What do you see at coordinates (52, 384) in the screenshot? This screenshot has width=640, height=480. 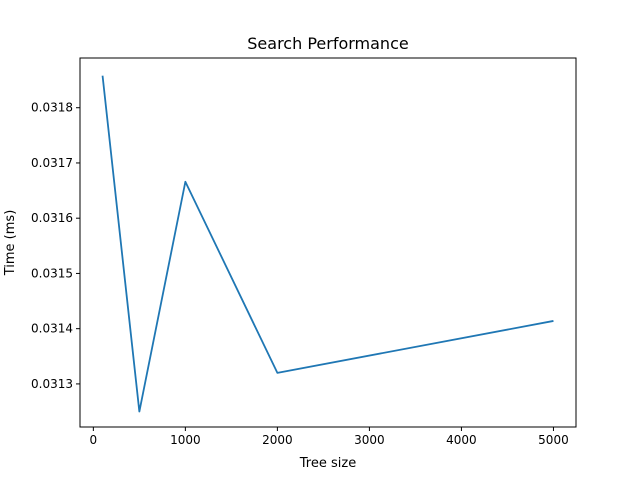 I see `y-tick-label: 0.0313` at bounding box center [52, 384].